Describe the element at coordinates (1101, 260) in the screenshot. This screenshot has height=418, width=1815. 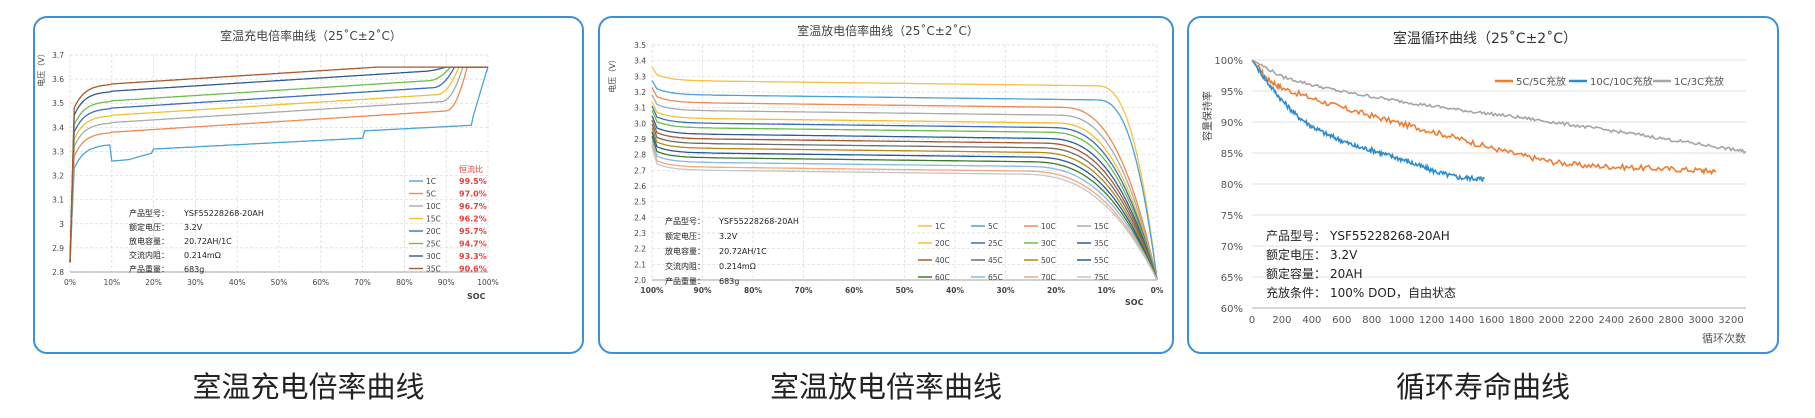
I see `legend-label-55C: 55C` at that location.